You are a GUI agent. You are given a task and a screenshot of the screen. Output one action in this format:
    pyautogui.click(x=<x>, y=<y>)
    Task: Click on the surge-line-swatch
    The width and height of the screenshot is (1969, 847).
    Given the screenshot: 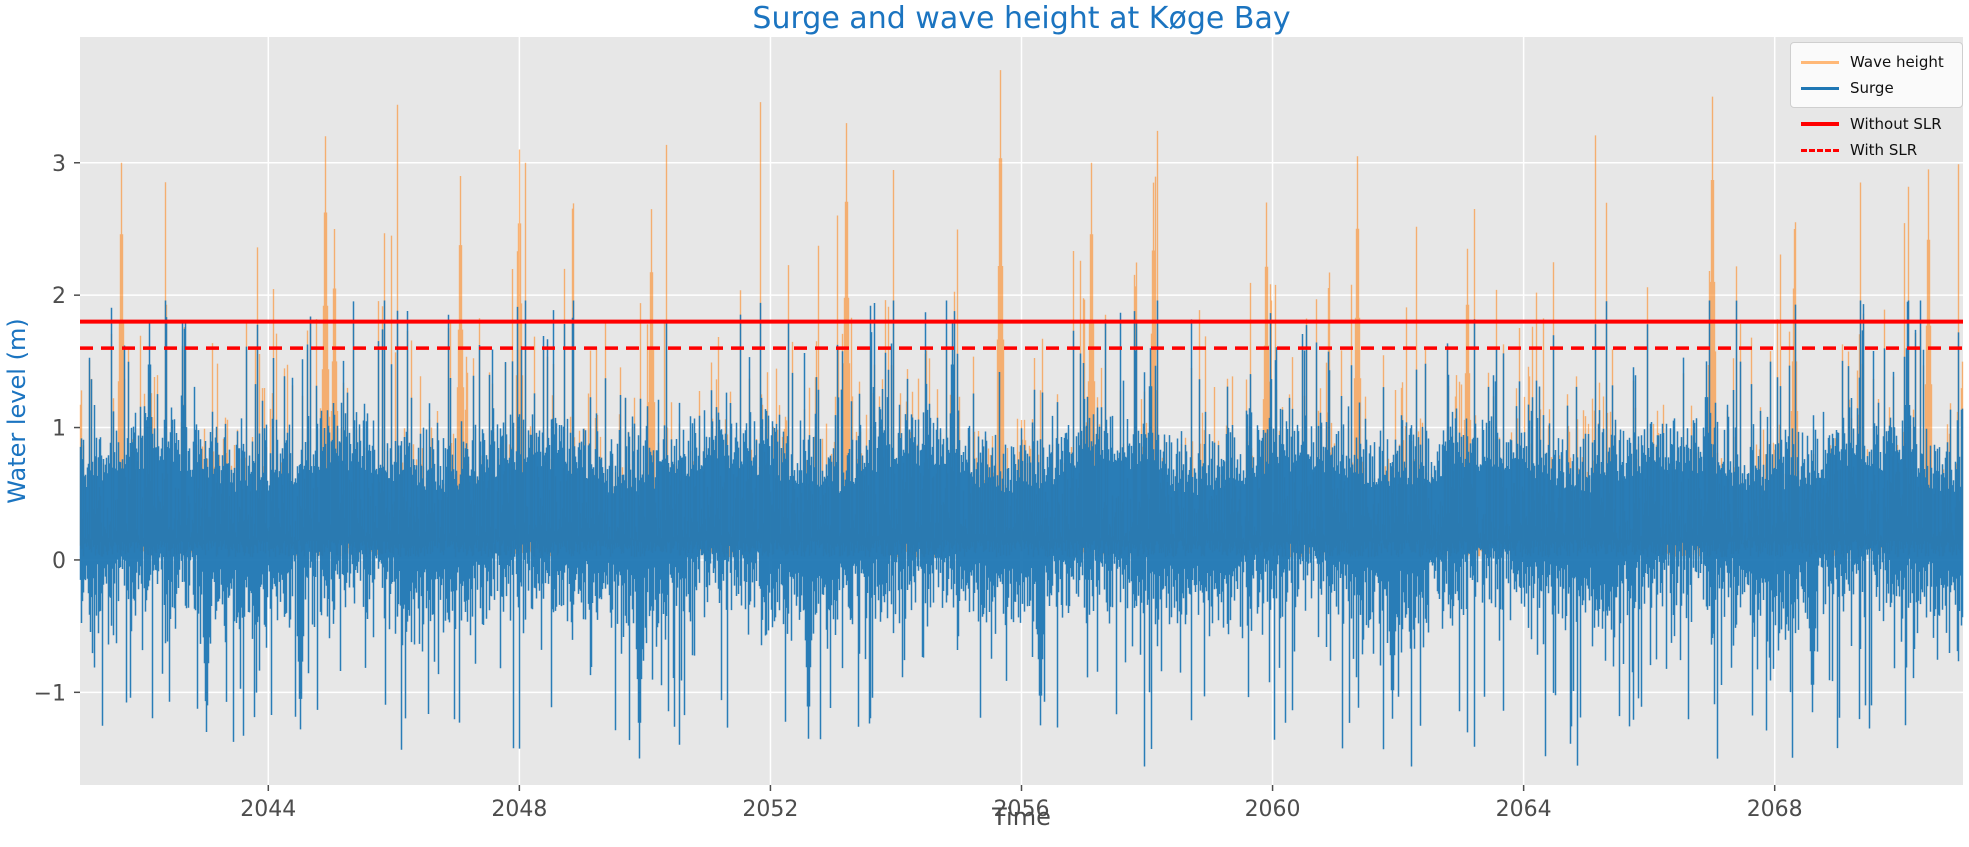 What is the action you would take?
    pyautogui.click(x=1820, y=88)
    